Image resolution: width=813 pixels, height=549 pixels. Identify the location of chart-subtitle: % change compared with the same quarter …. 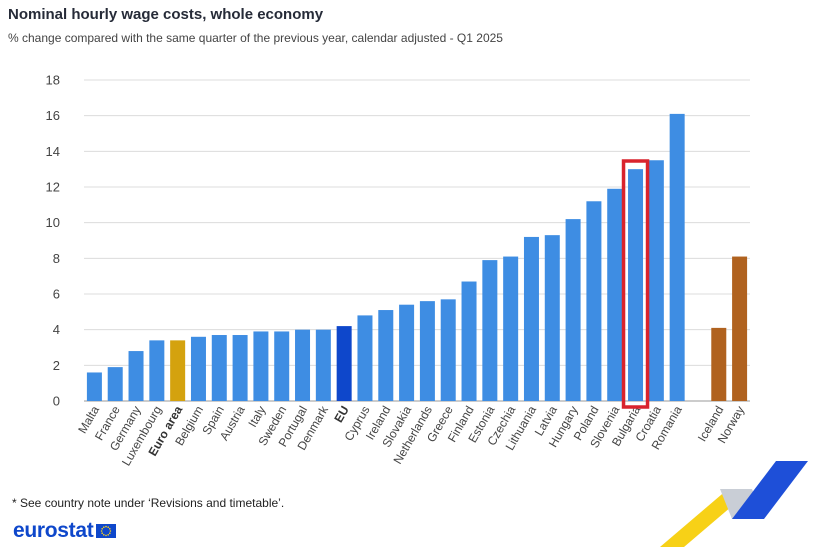
(255, 38).